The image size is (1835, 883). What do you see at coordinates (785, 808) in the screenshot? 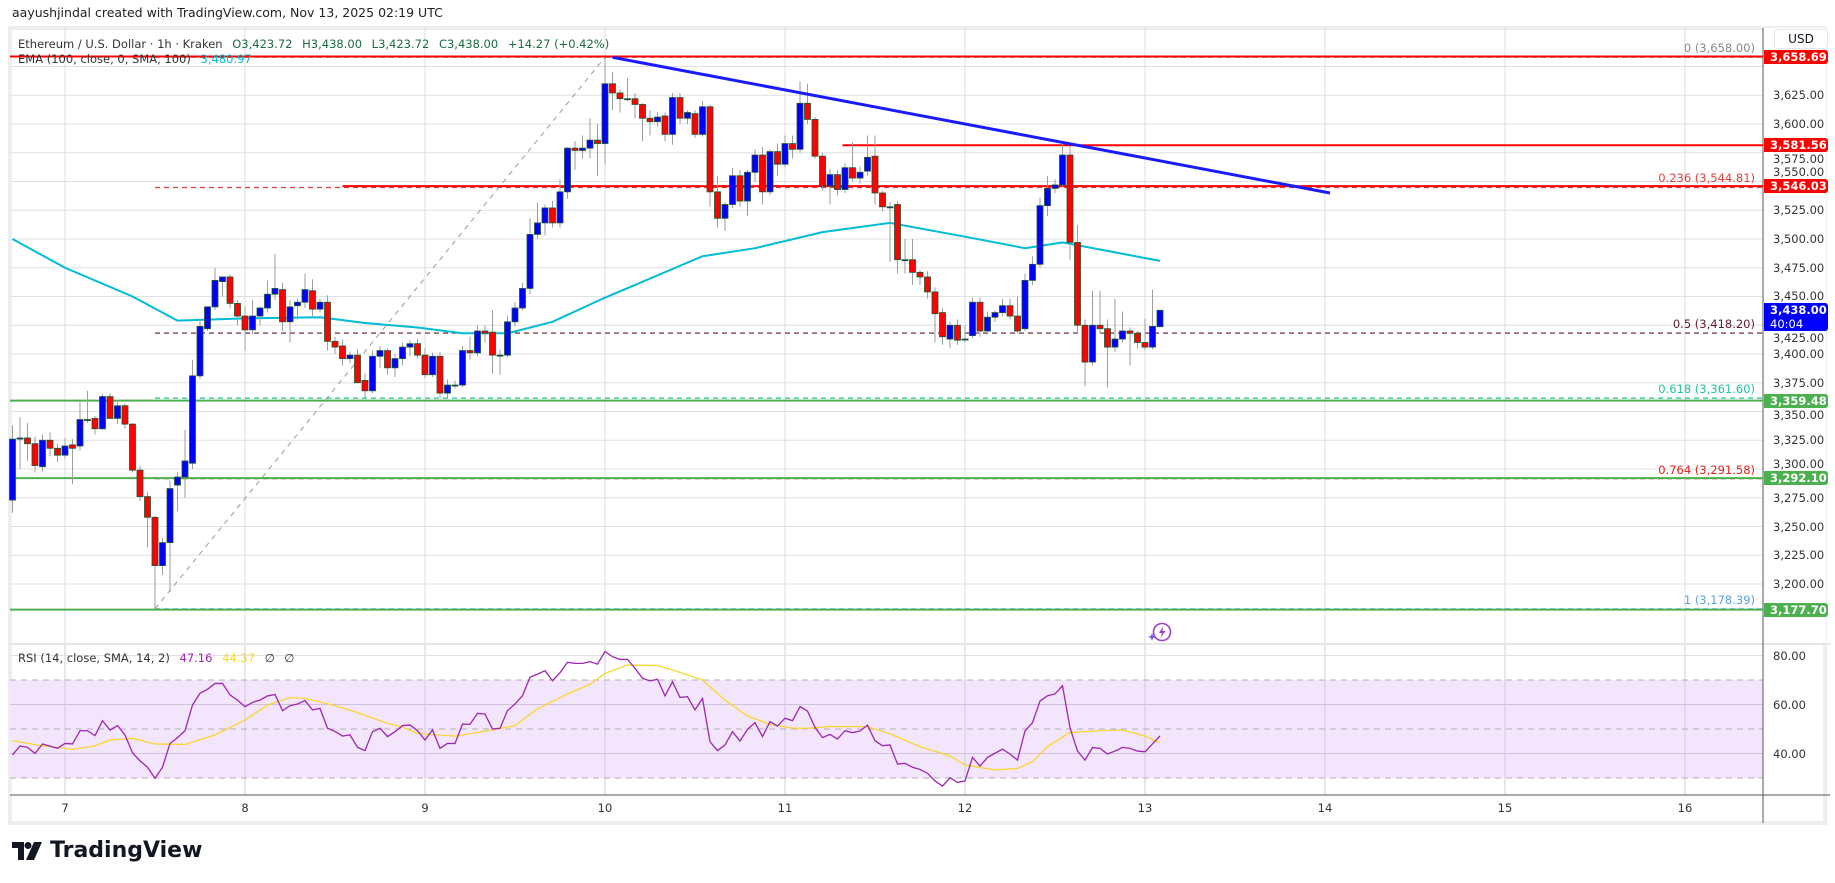
I see `time-axis-label: 11` at bounding box center [785, 808].